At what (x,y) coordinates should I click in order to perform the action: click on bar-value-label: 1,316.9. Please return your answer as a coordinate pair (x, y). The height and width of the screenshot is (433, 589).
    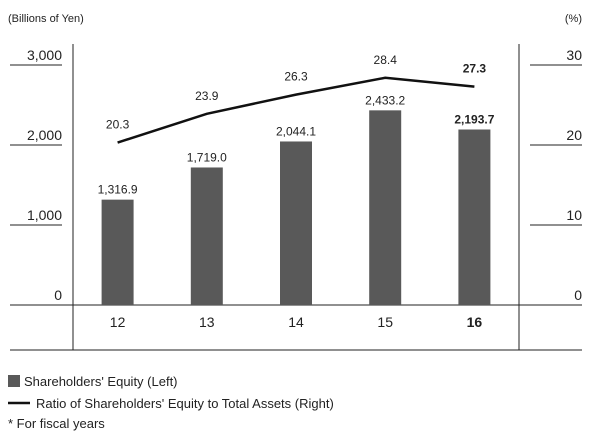
    Looking at the image, I should click on (118, 190).